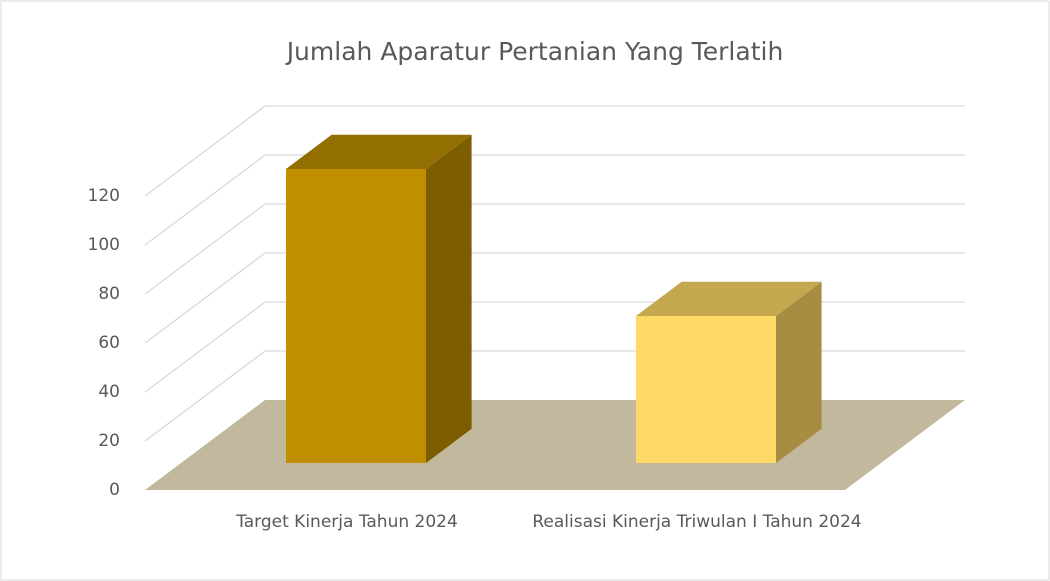  Describe the element at coordinates (109, 392) in the screenshot. I see `y-tick-label: 40` at that location.